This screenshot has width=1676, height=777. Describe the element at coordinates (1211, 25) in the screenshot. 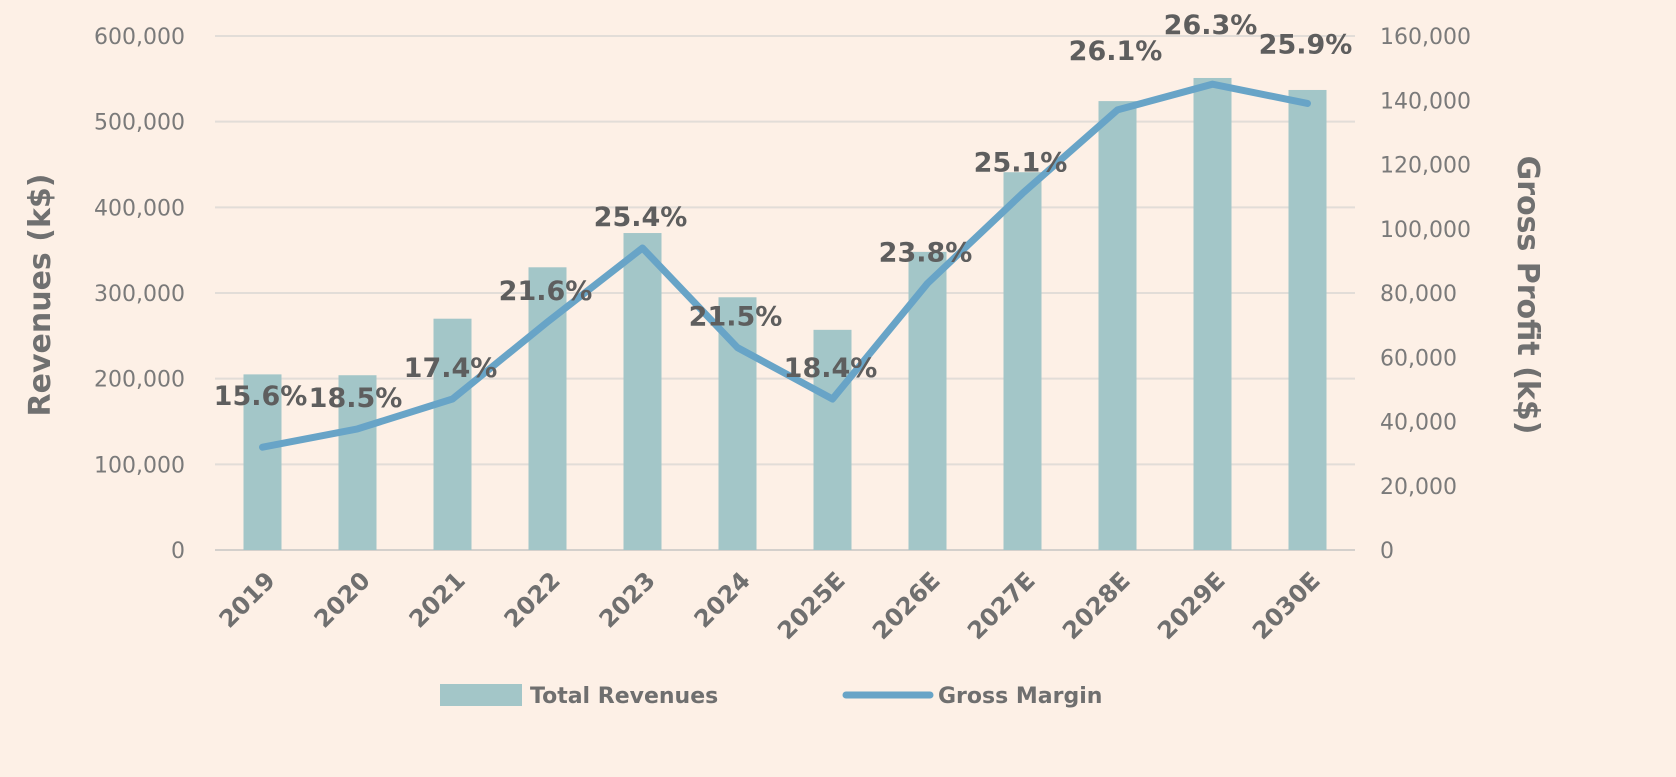

I see `data-label-2029E: 26.3%` at that location.